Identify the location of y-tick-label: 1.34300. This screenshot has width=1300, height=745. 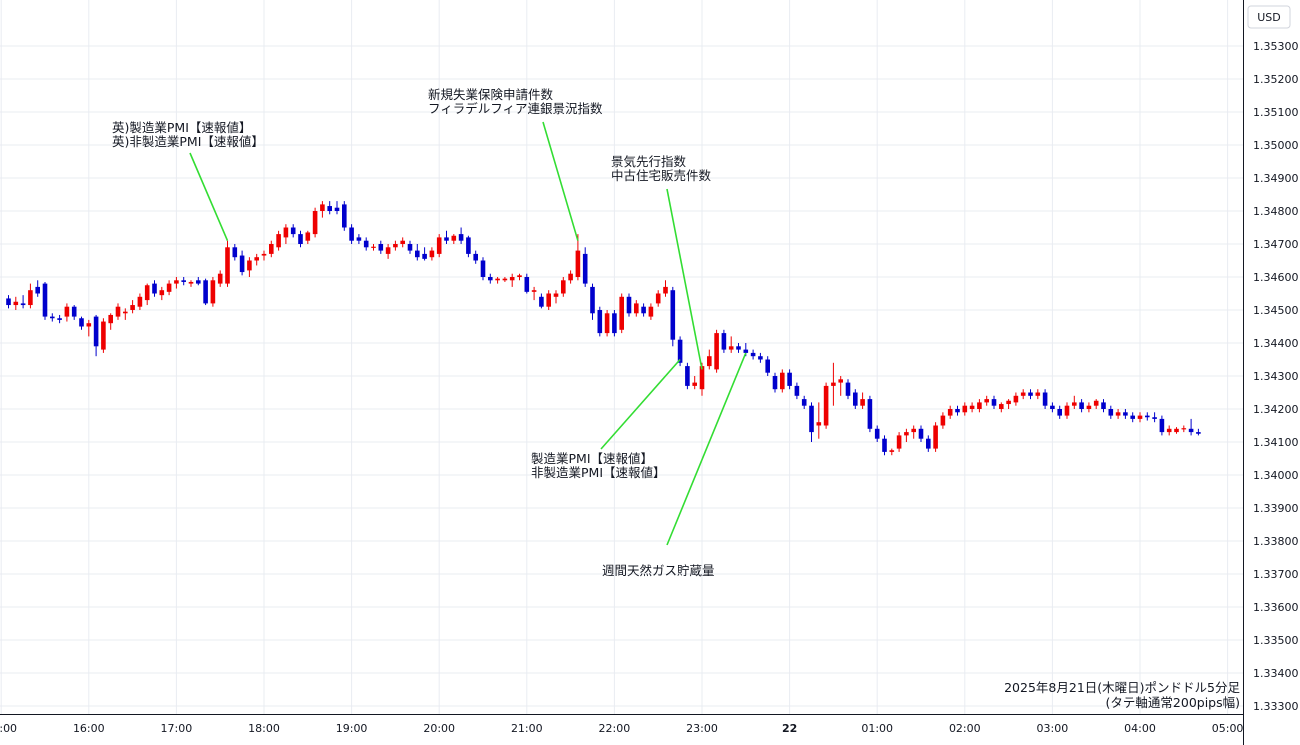
(1276, 376).